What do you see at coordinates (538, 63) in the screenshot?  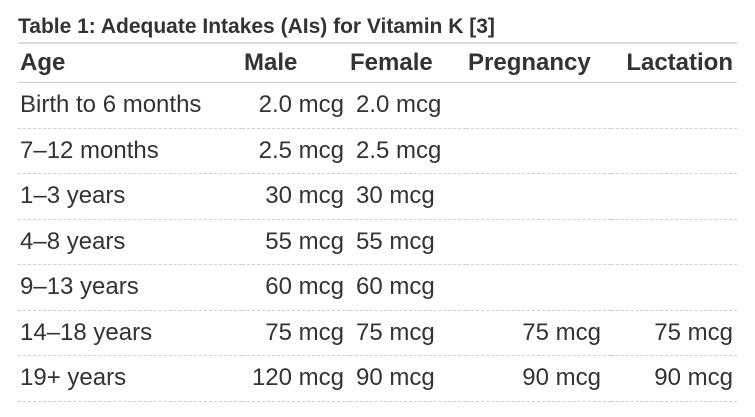 I see `header-pregnancy: Pregnancy` at bounding box center [538, 63].